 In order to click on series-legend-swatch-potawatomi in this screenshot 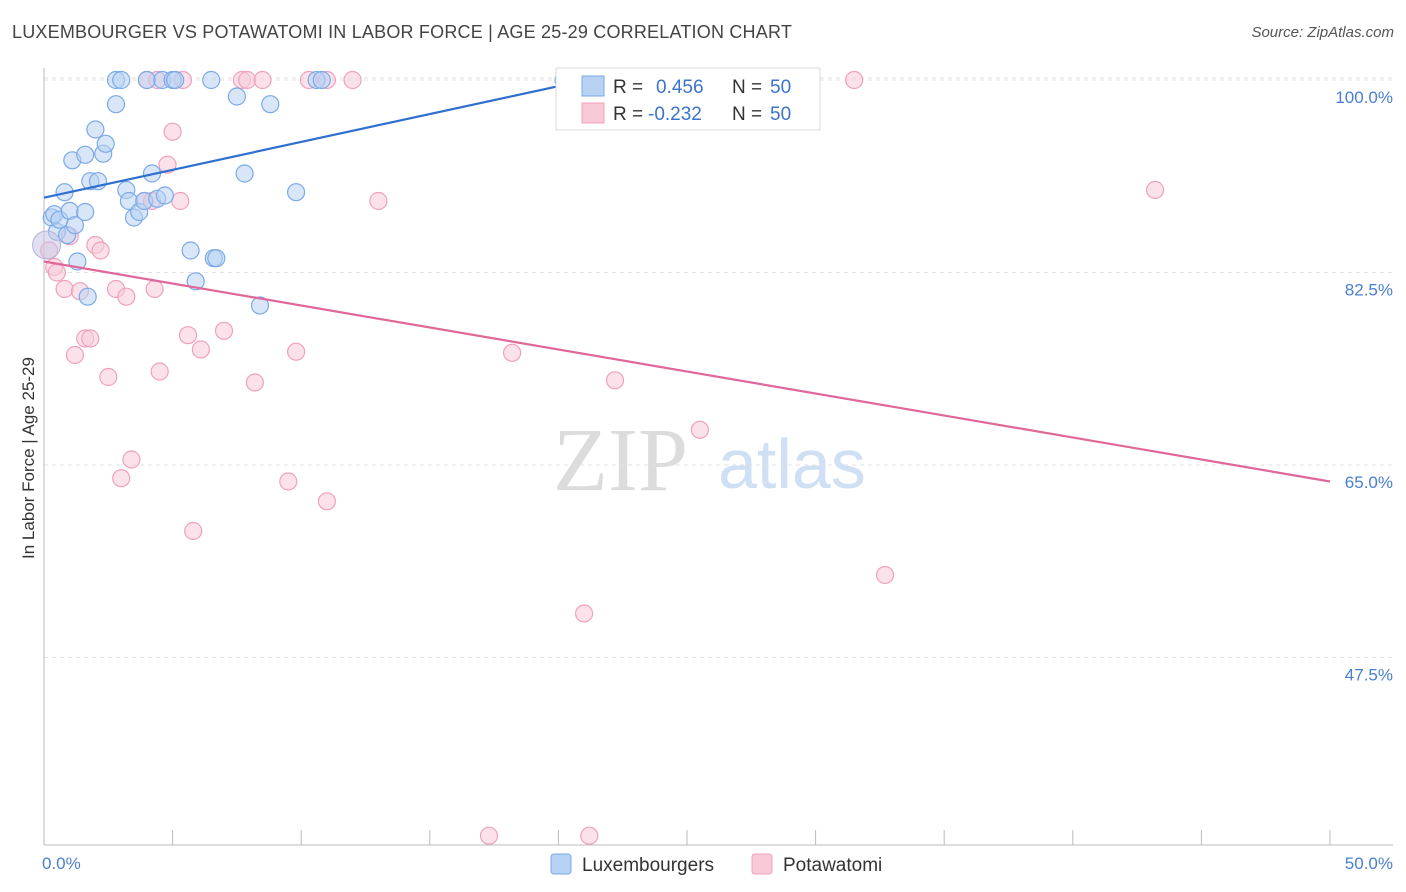, I will do `click(762, 864)`.